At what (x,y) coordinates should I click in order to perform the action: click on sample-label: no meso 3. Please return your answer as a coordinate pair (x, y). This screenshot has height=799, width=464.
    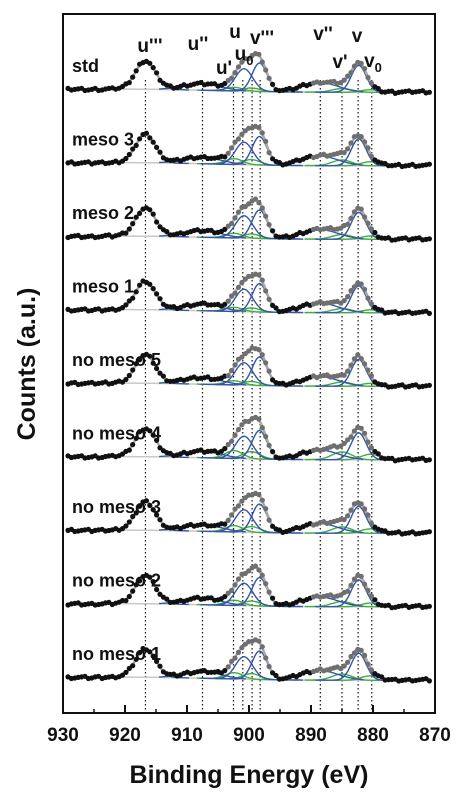
    Looking at the image, I should click on (116, 507).